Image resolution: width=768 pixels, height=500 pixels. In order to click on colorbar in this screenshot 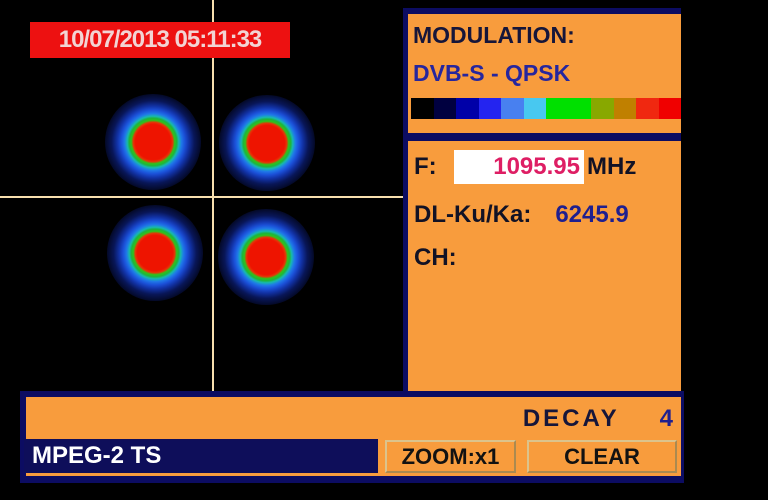, I will do `click(546, 108)`.